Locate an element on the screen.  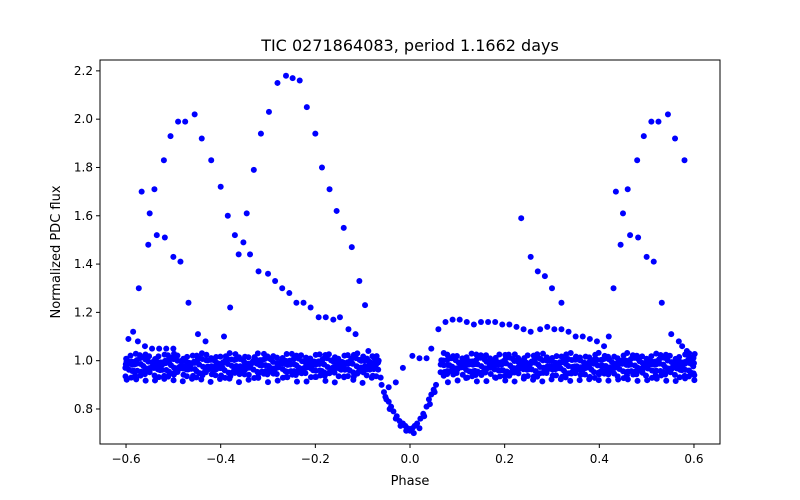
y-tick-label: 1.6 is located at coordinates (83, 216).